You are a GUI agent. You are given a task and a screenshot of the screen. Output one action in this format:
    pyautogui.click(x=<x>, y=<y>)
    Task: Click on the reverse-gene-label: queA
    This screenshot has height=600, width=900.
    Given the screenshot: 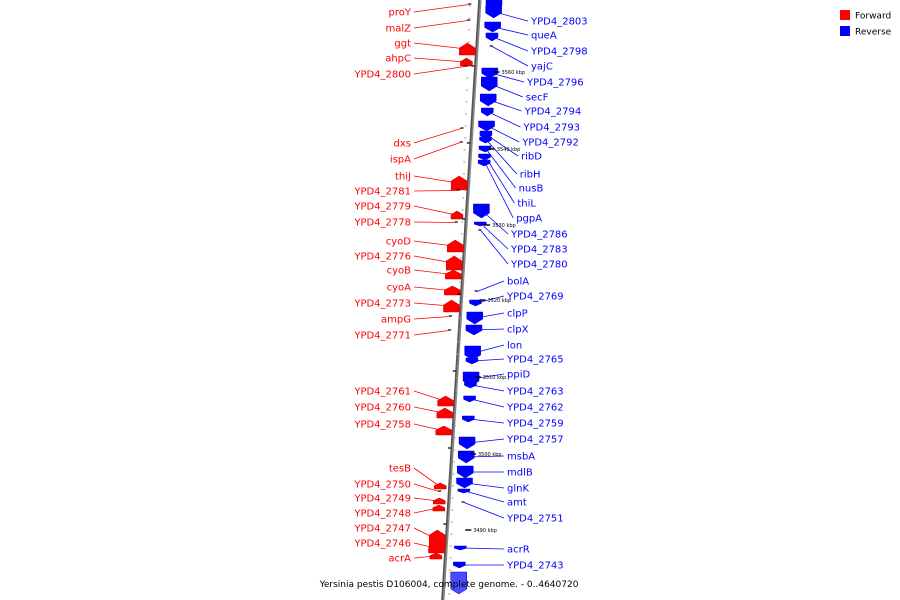 What is the action you would take?
    pyautogui.click(x=544, y=36)
    